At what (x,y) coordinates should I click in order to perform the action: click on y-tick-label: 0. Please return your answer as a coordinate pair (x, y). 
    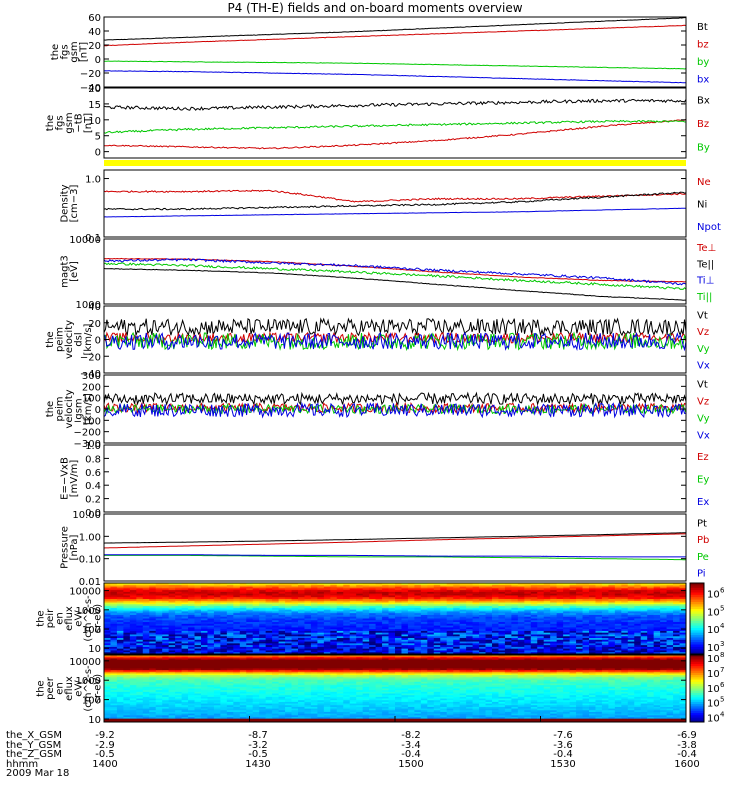
    Looking at the image, I should click on (98, 153).